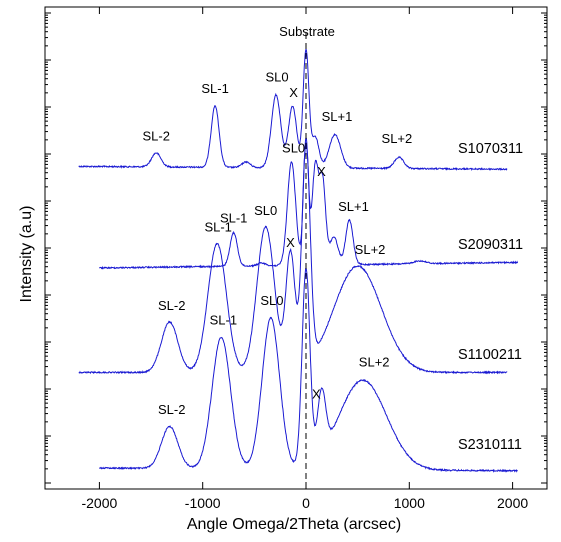  What do you see at coordinates (490, 245) in the screenshot?
I see `series-name-label: S2090311` at bounding box center [490, 245].